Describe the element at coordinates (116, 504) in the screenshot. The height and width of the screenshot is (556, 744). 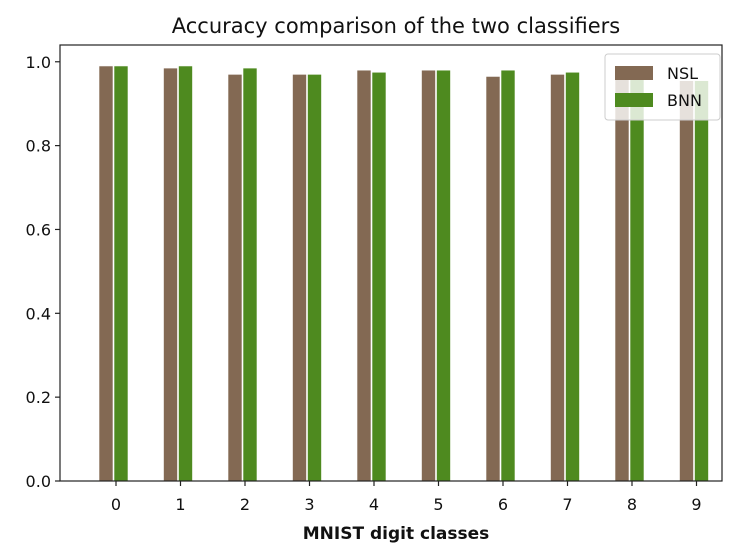
I see `x-tick-label: 0` at that location.